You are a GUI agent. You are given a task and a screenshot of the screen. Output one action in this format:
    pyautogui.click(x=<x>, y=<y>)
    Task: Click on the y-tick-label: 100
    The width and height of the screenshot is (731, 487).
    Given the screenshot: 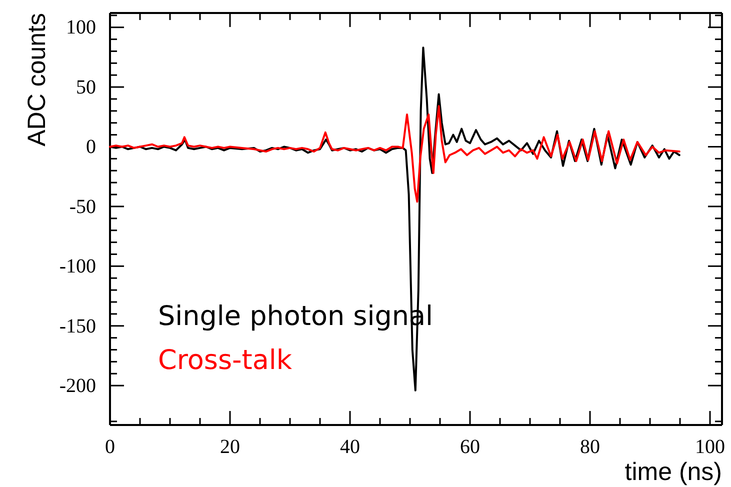 What is the action you would take?
    pyautogui.click(x=81, y=27)
    